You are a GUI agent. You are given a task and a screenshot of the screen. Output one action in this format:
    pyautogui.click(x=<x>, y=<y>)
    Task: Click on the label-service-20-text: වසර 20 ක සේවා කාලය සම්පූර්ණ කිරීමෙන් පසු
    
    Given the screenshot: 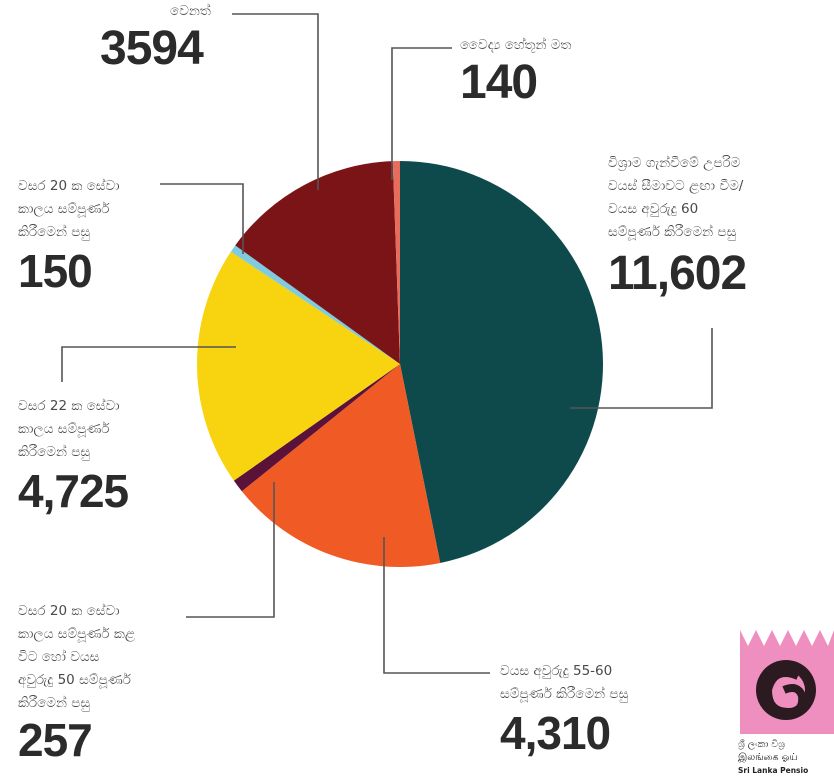 What is the action you would take?
    pyautogui.click(x=69, y=209)
    